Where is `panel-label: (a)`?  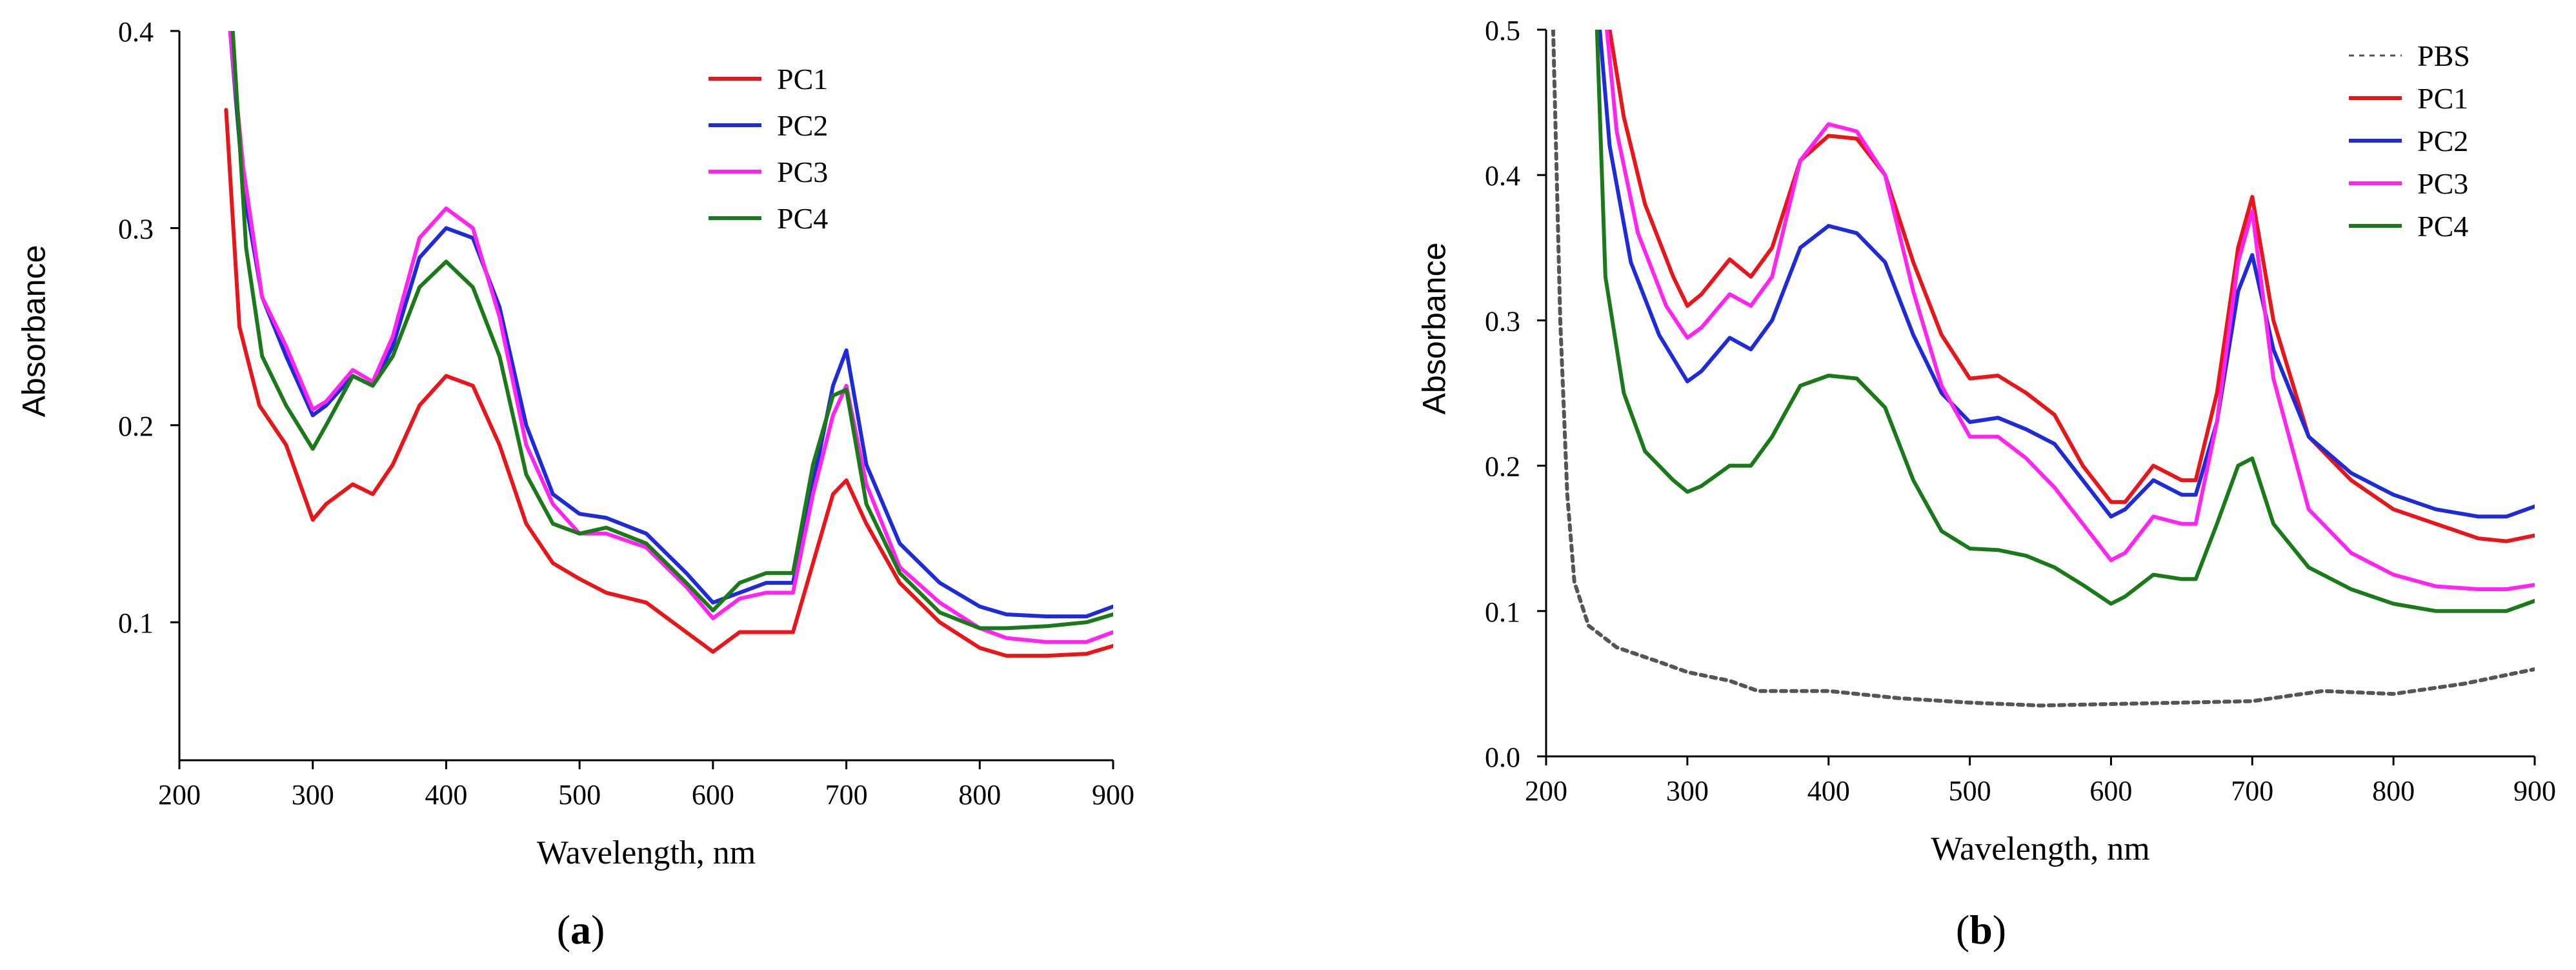
panel-label: (a) is located at coordinates (581, 930).